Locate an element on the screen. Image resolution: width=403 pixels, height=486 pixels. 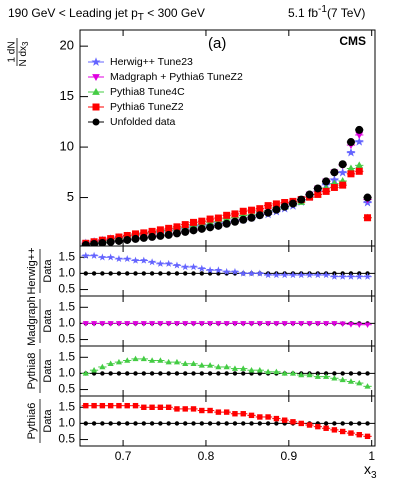
y-label-num: 1 dN is located at coordinates (12, 51).